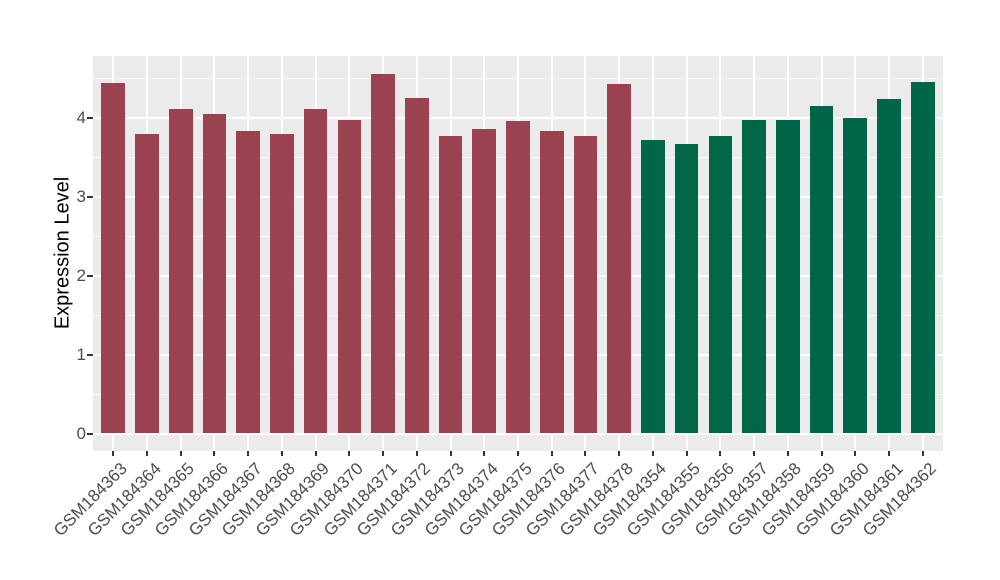 This screenshot has height=580, width=1000. I want to click on y-tick-label: 4, so click(81, 118).